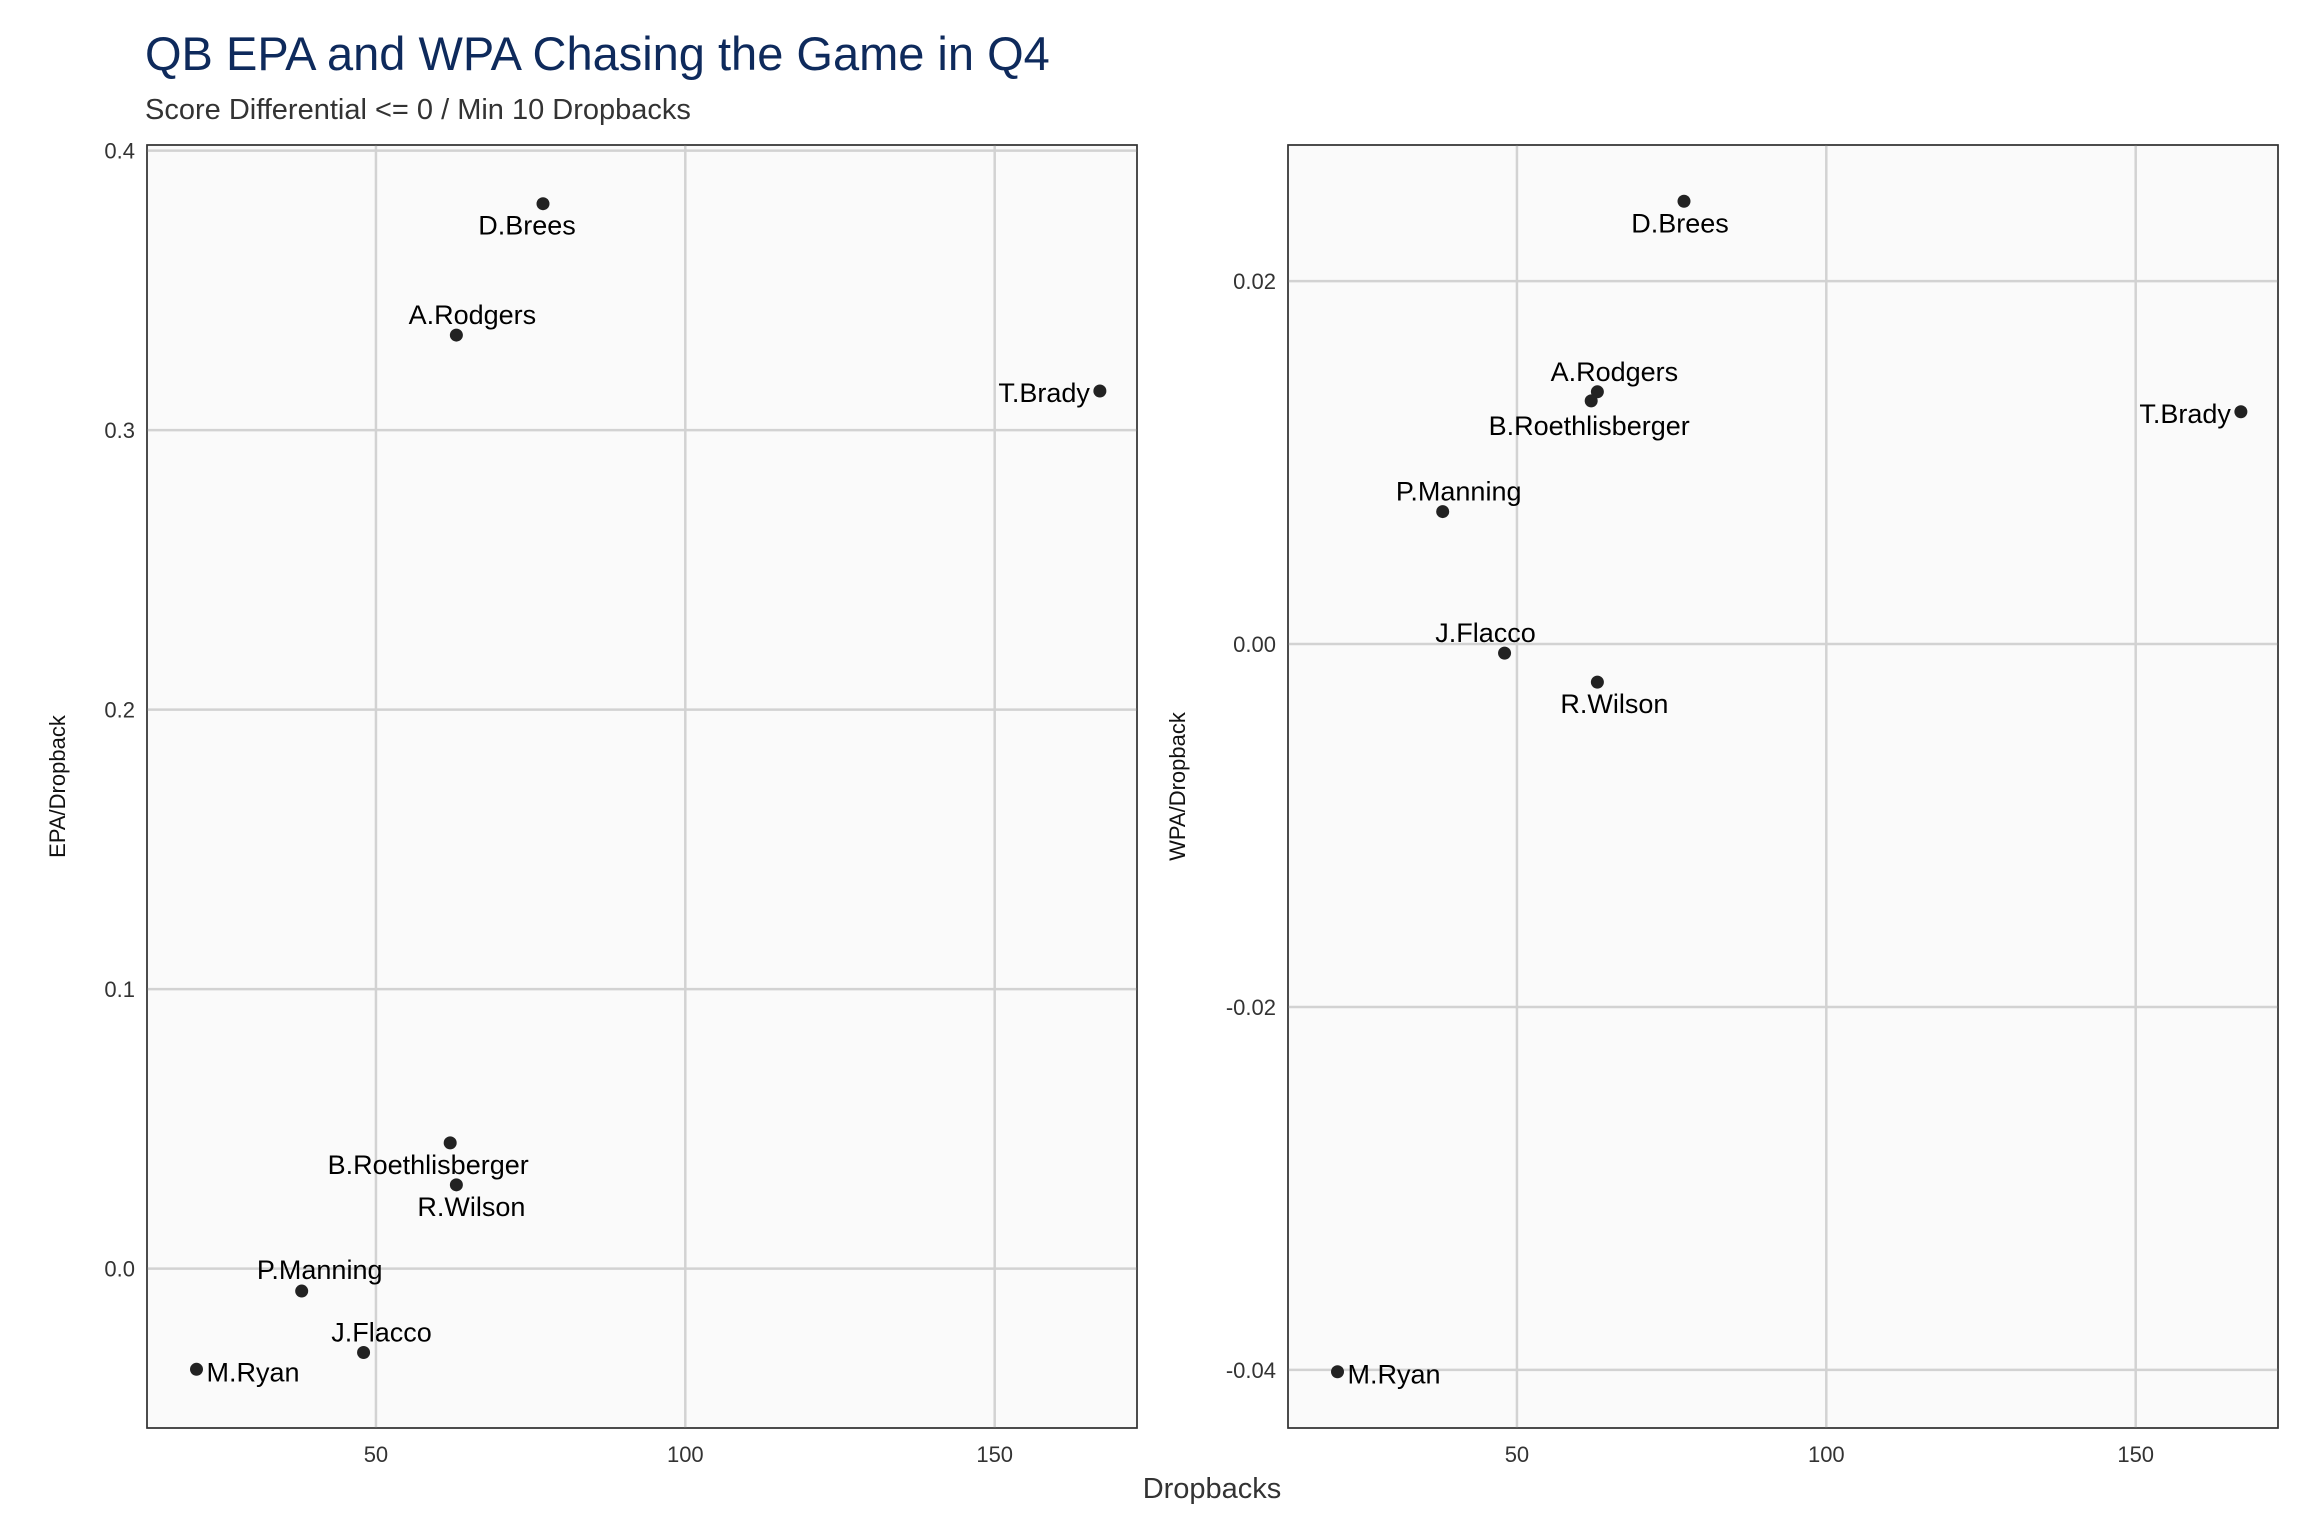 This screenshot has height=1536, width=2304. Describe the element at coordinates (1254, 644) in the screenshot. I see `y-tick-label: 0.00` at that location.